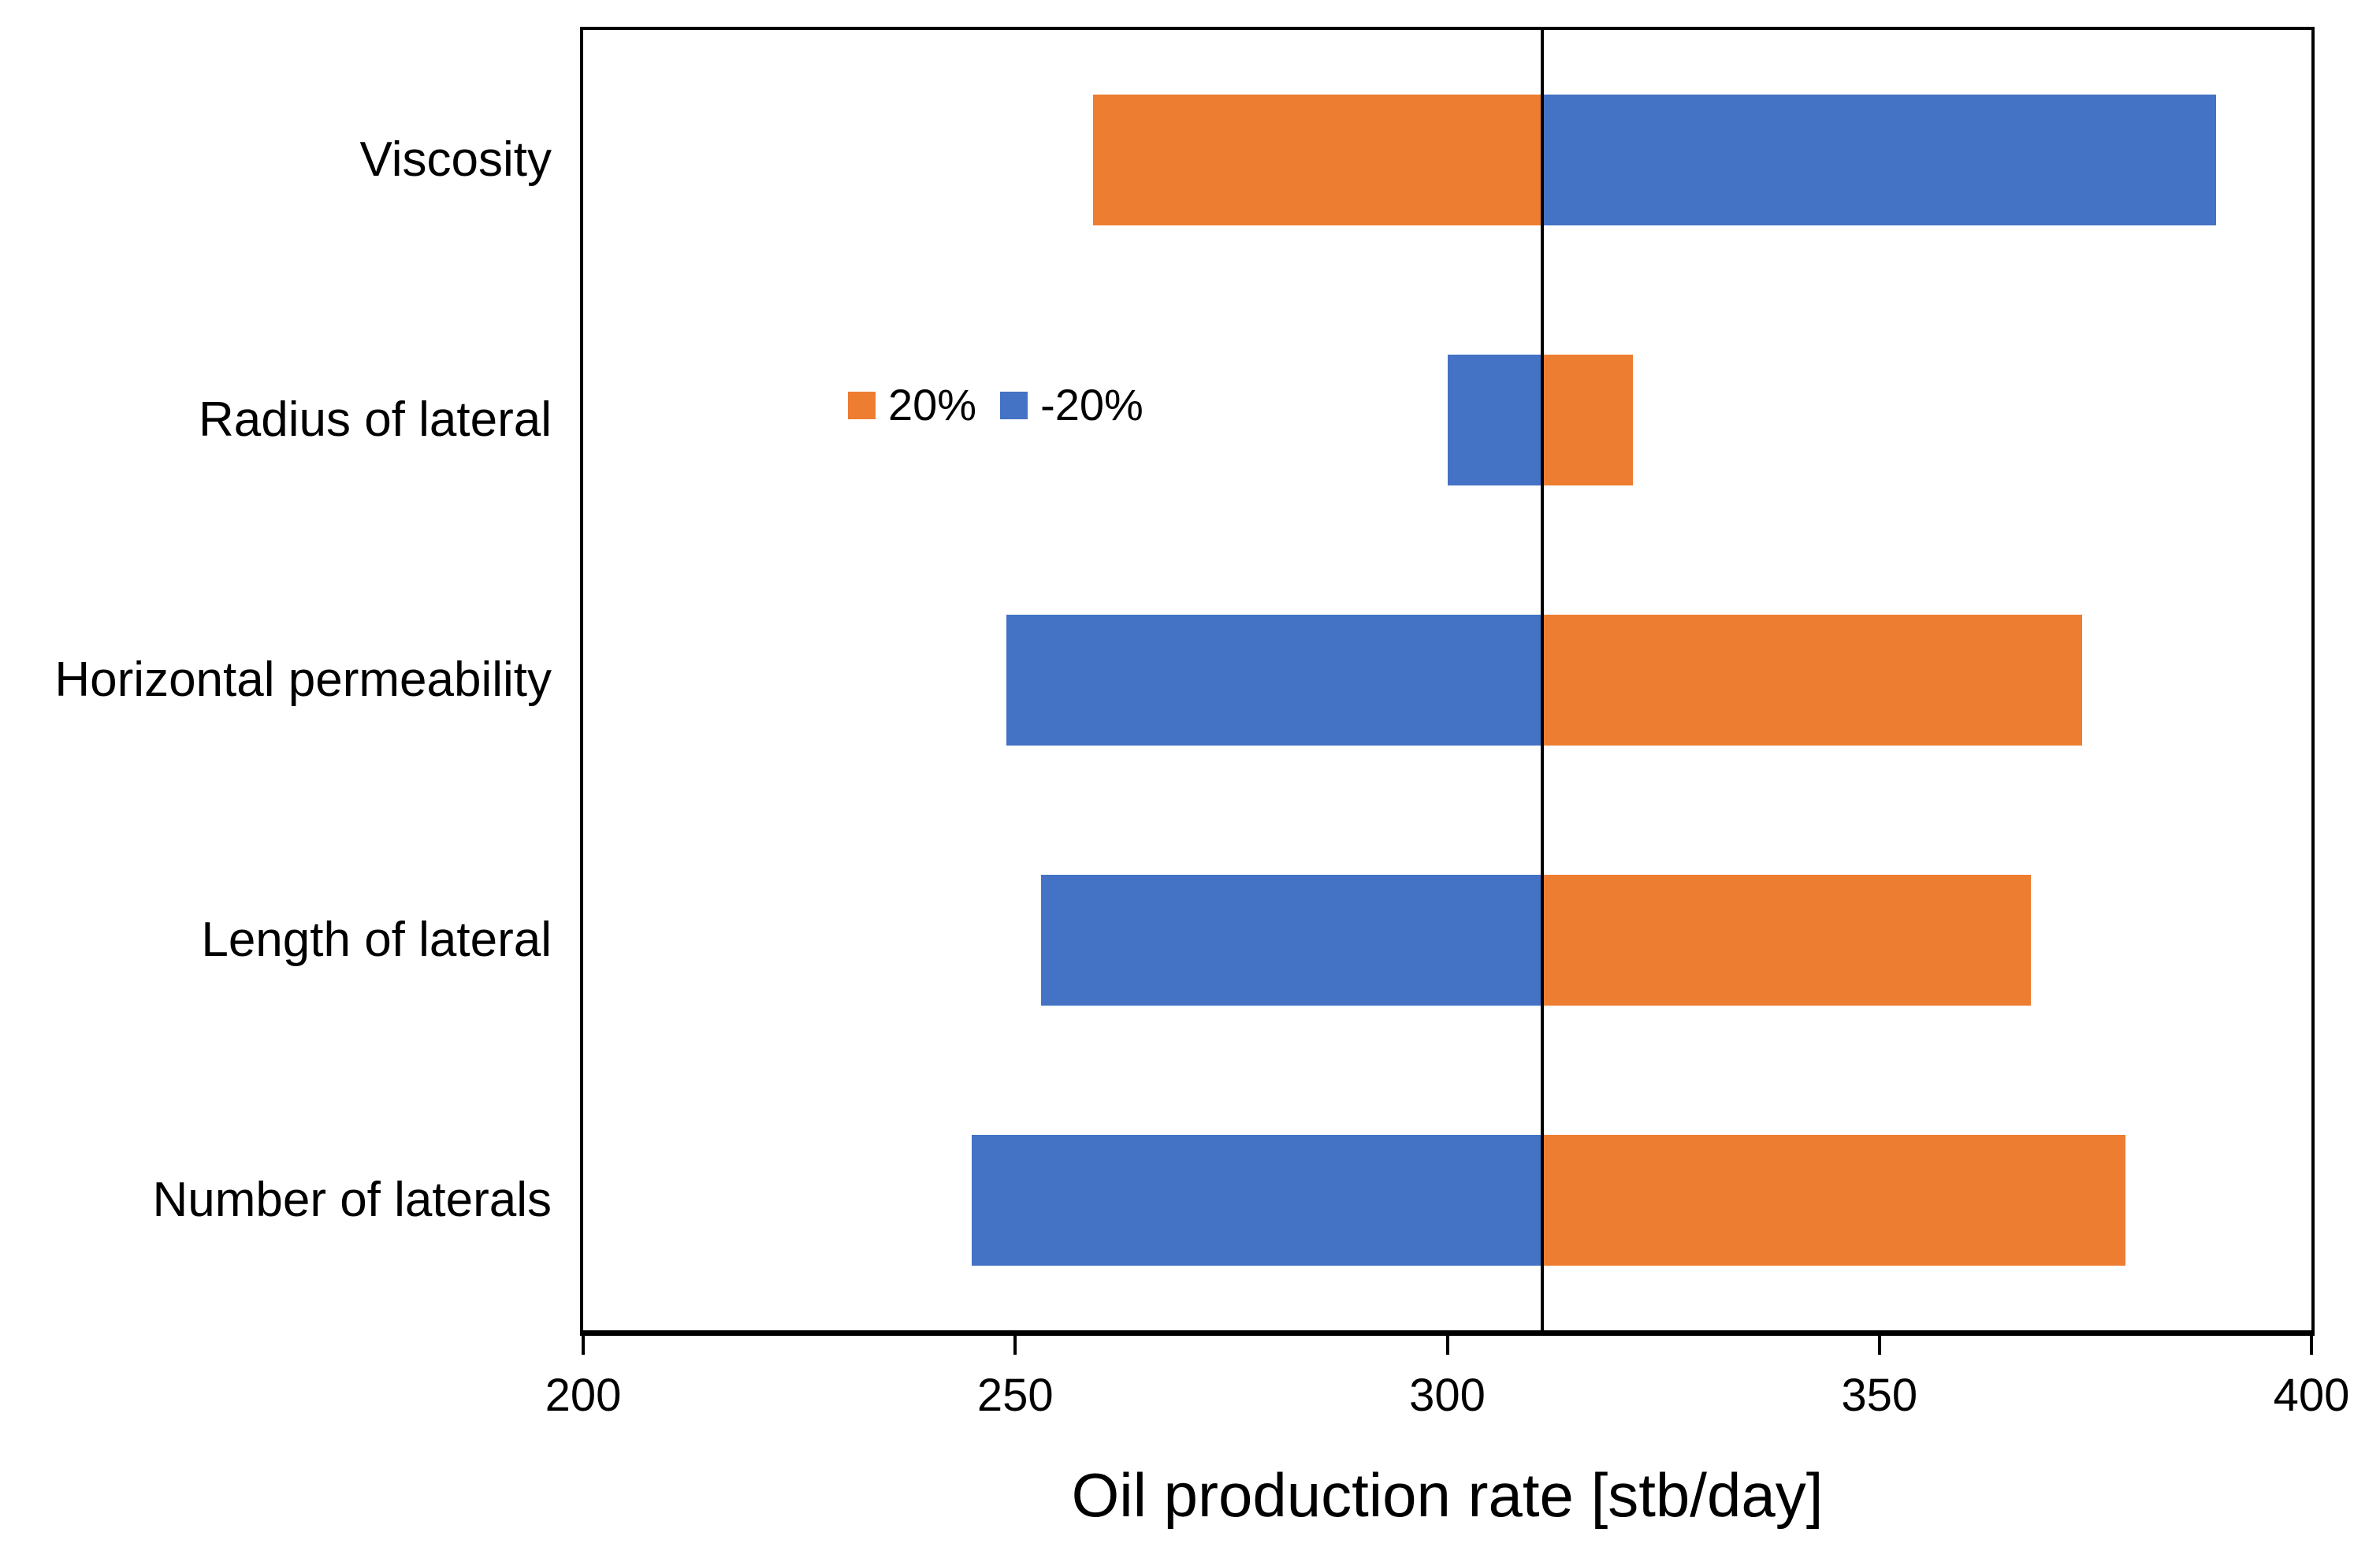 This screenshot has width=2380, height=1562. I want to click on bar-radius-of-lateral-plus20, so click(1588, 420).